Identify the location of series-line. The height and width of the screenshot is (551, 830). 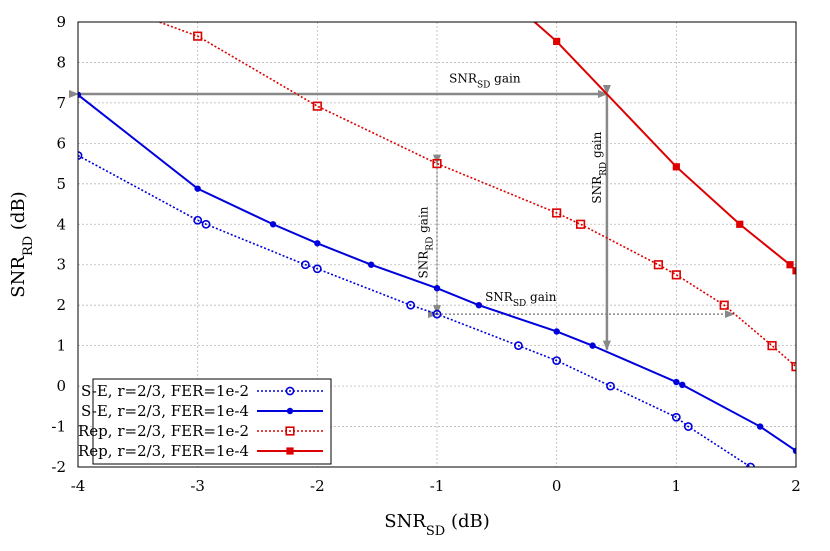
(664, 147).